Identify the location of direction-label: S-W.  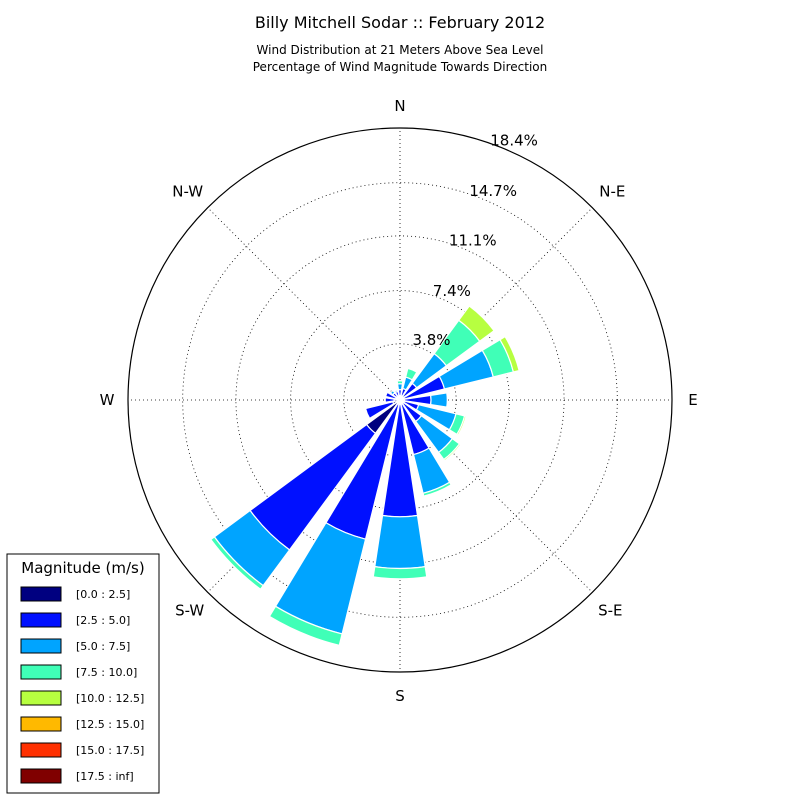
(189, 610).